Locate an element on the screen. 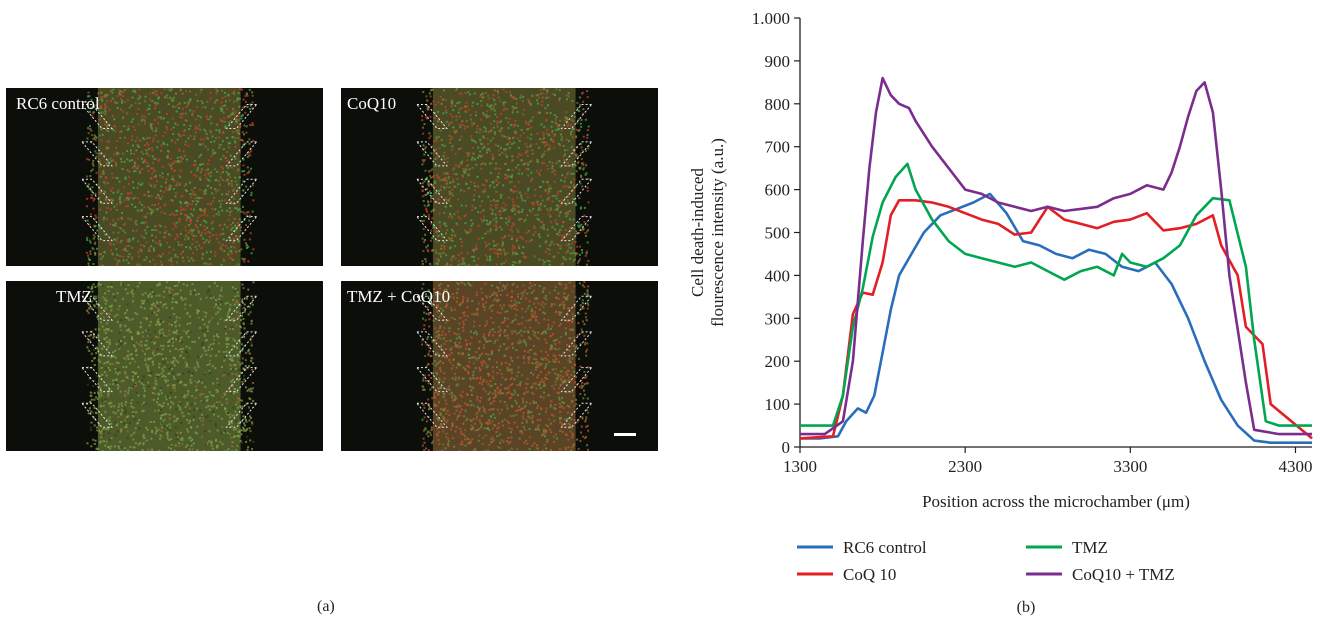 This screenshot has width=1322, height=626. y-axis-label-line1: Cell death-induced is located at coordinates (697, 232).